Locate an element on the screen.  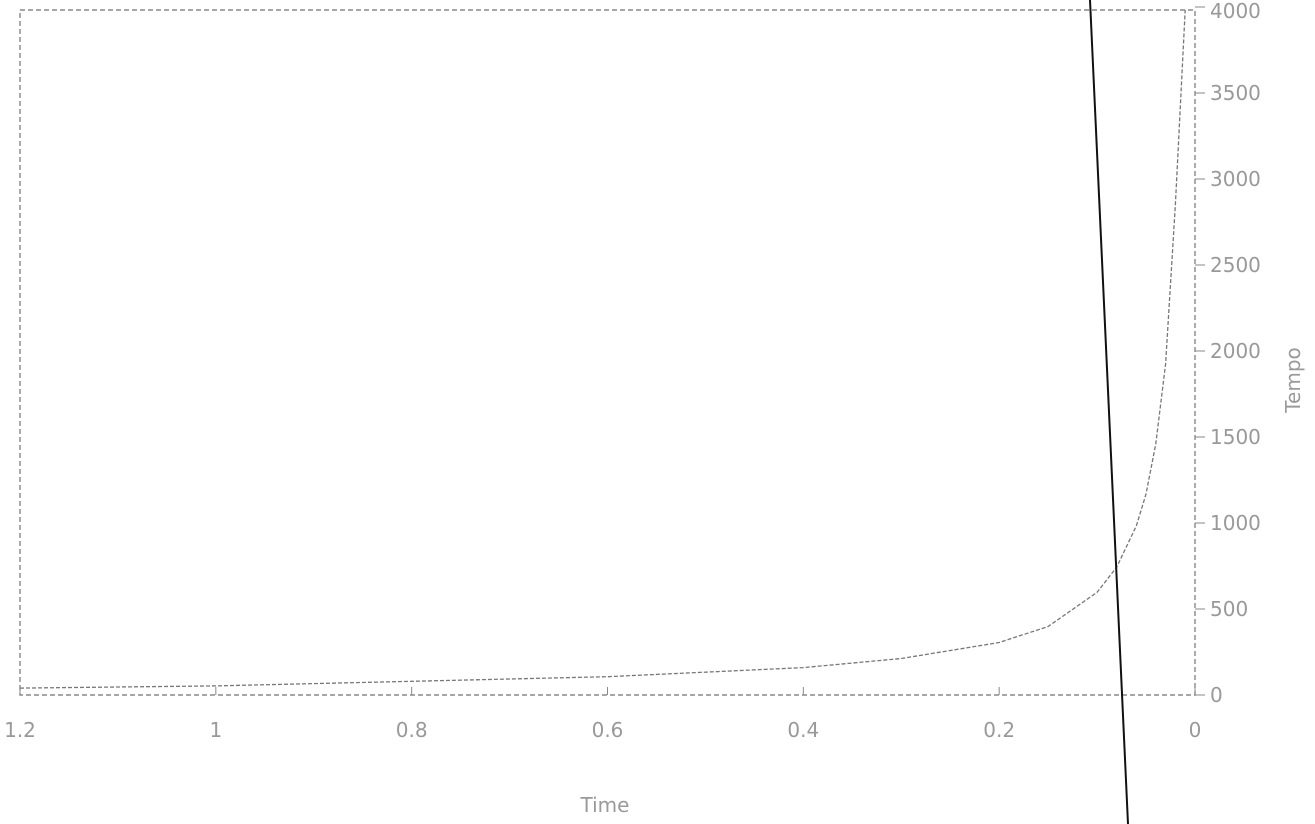
y-tick-label: 4000 is located at coordinates (1235, 11).